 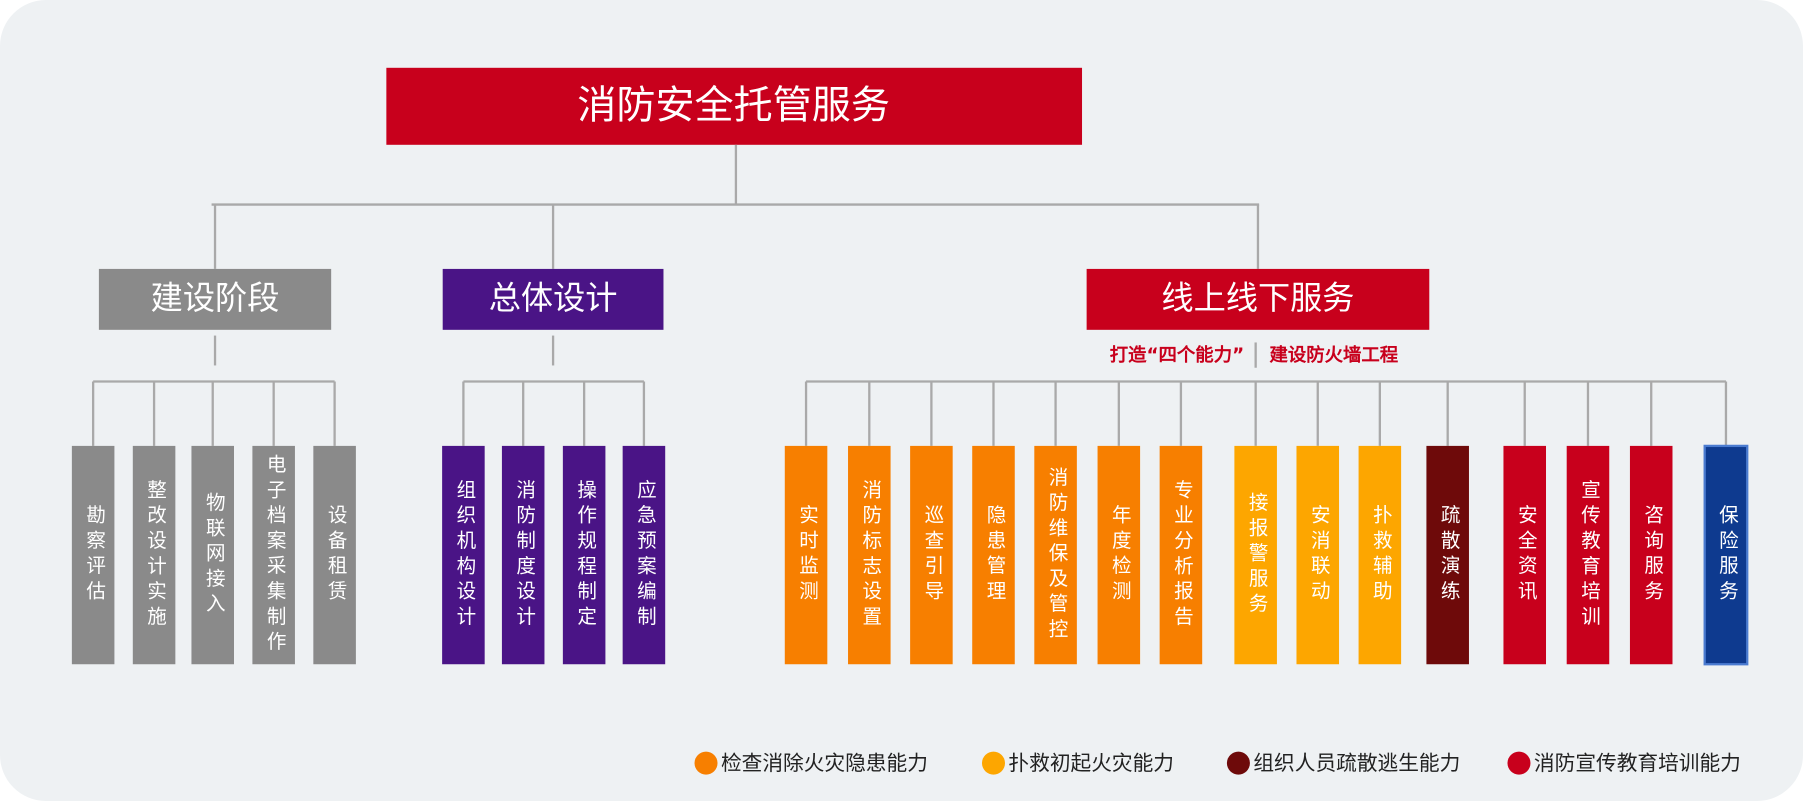 I want to click on child-label: 宣传教育培训, so click(x=1588, y=555).